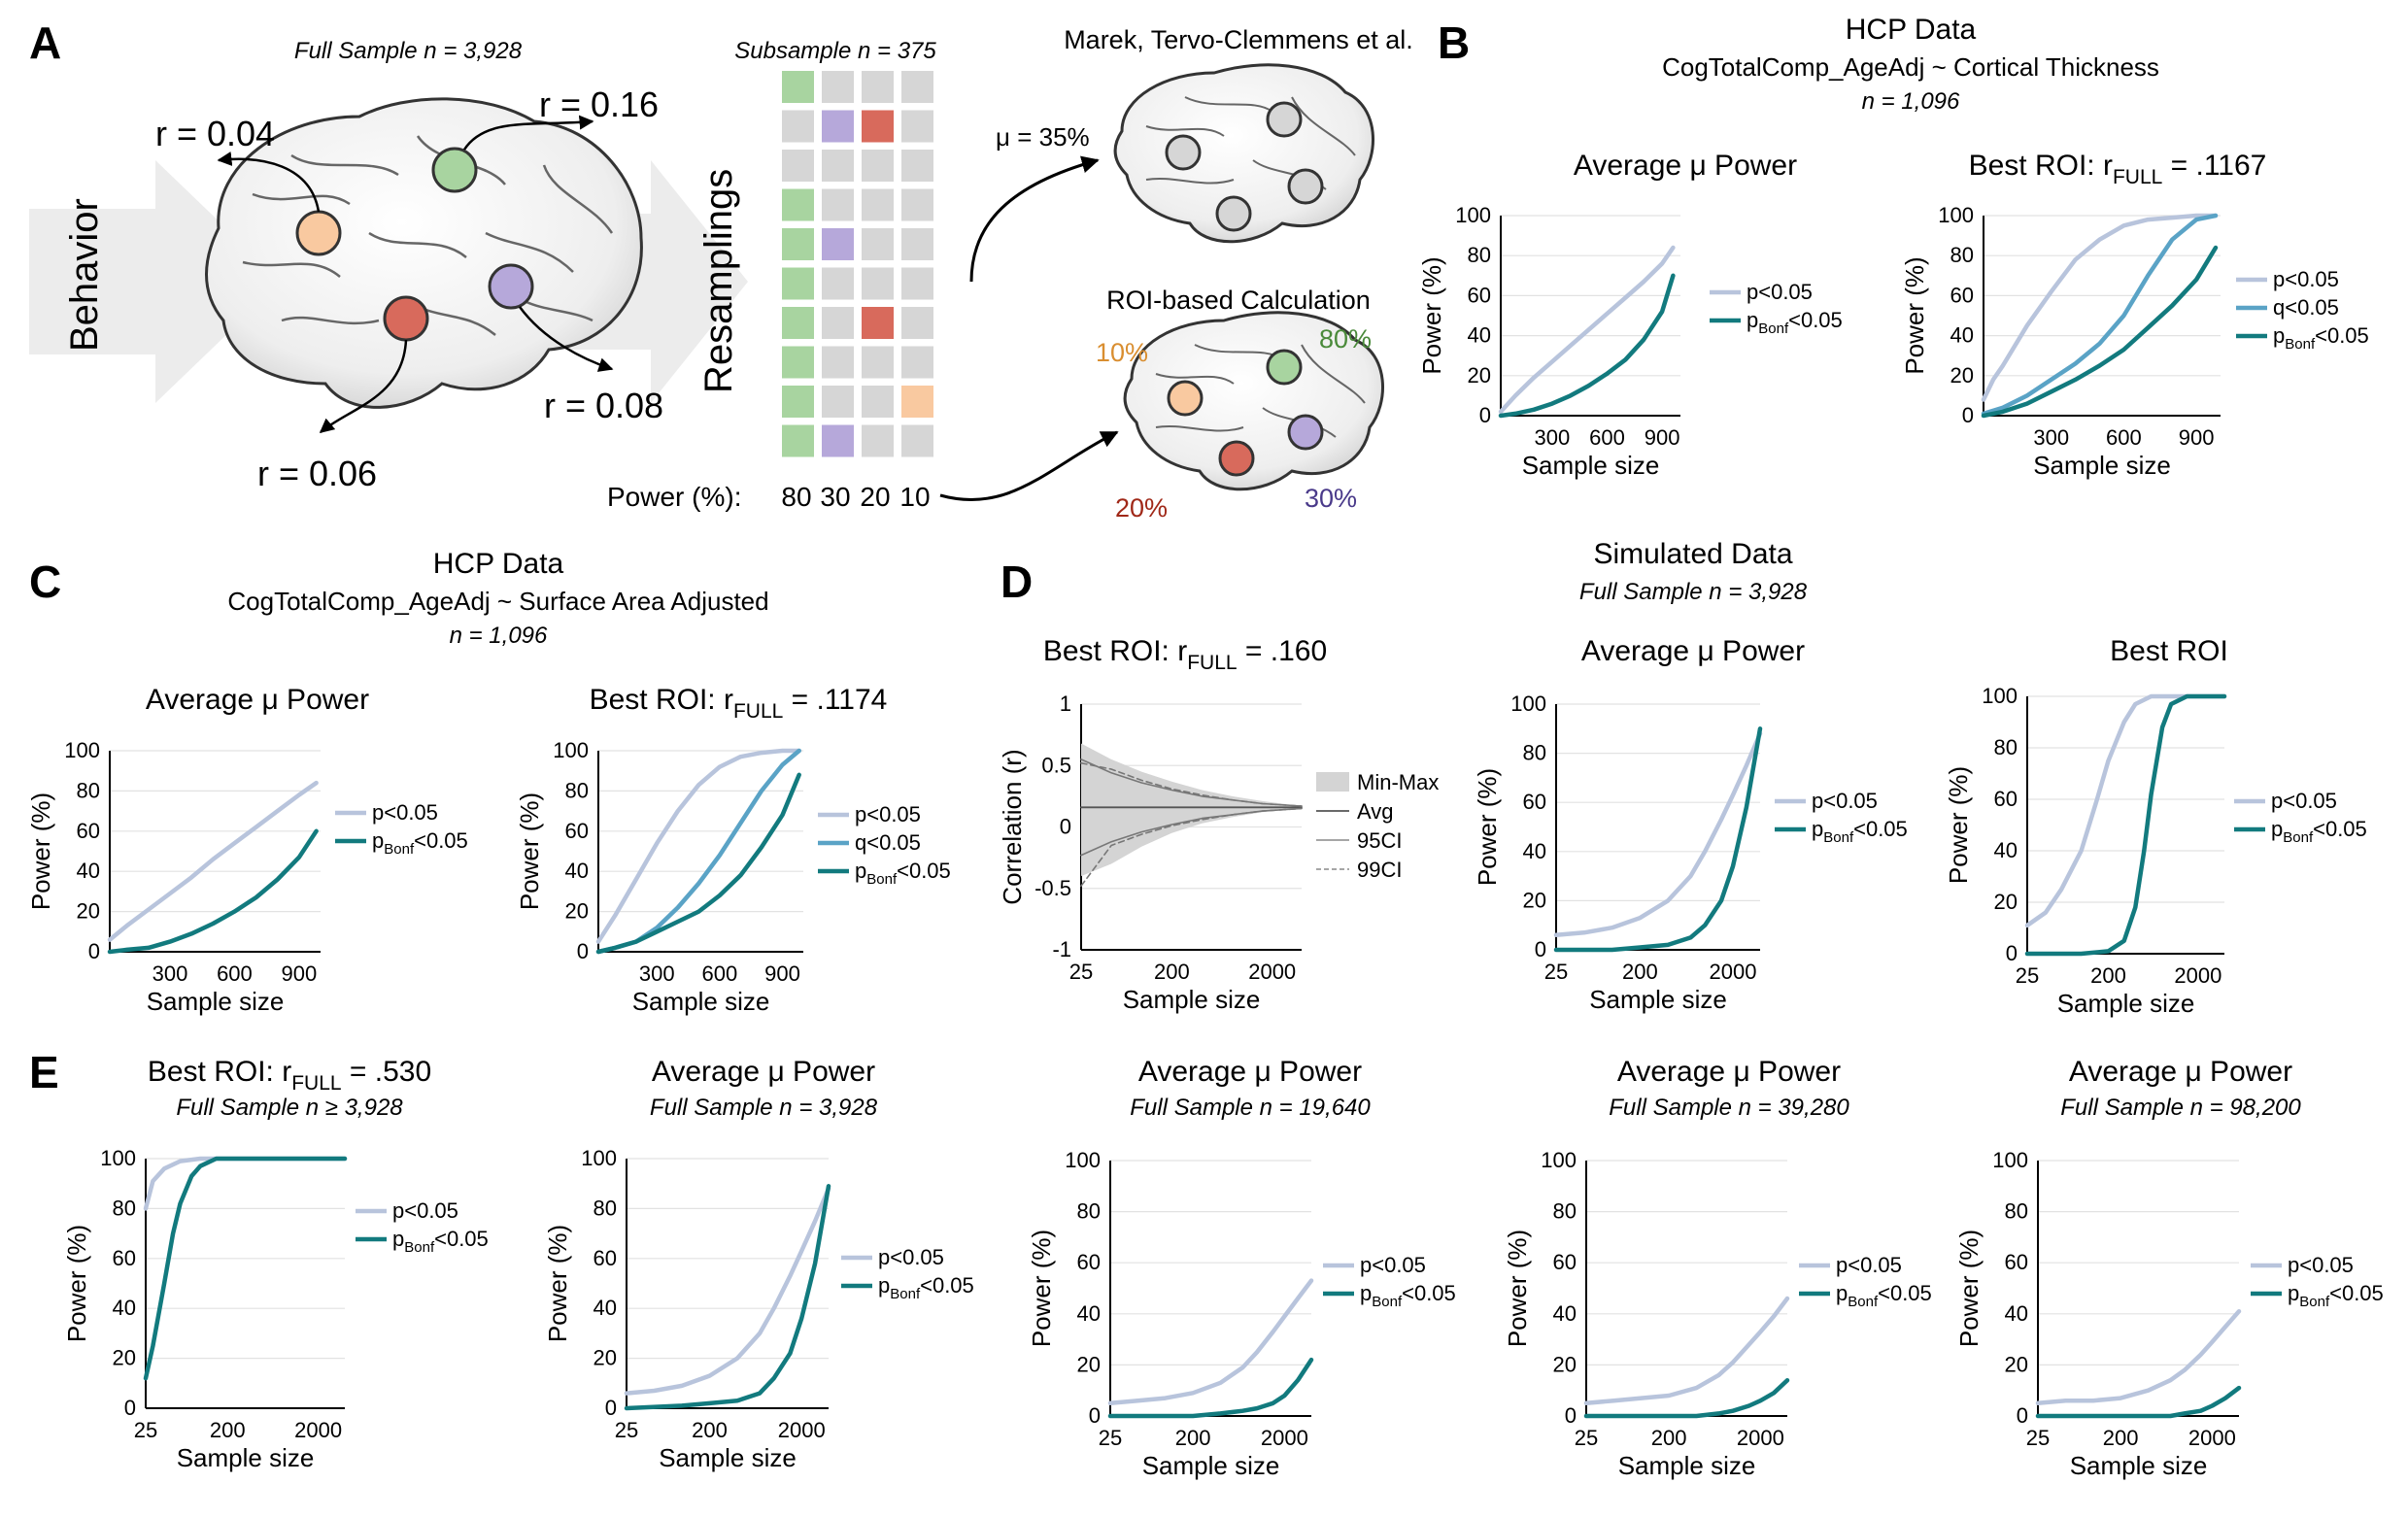 The image size is (2408, 1517). What do you see at coordinates (1043, 137) in the screenshot?
I see `mu-label: μ = 35%` at bounding box center [1043, 137].